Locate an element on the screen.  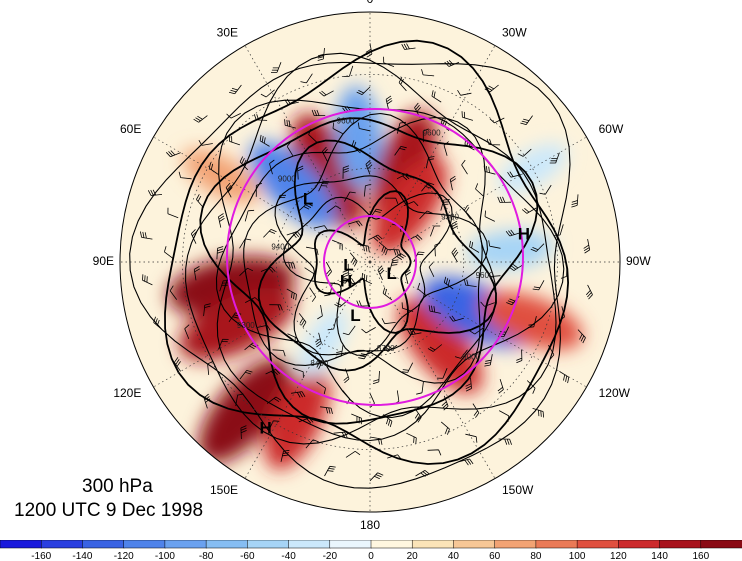
colorbar-tick-label: -120 is located at coordinates (124, 556).